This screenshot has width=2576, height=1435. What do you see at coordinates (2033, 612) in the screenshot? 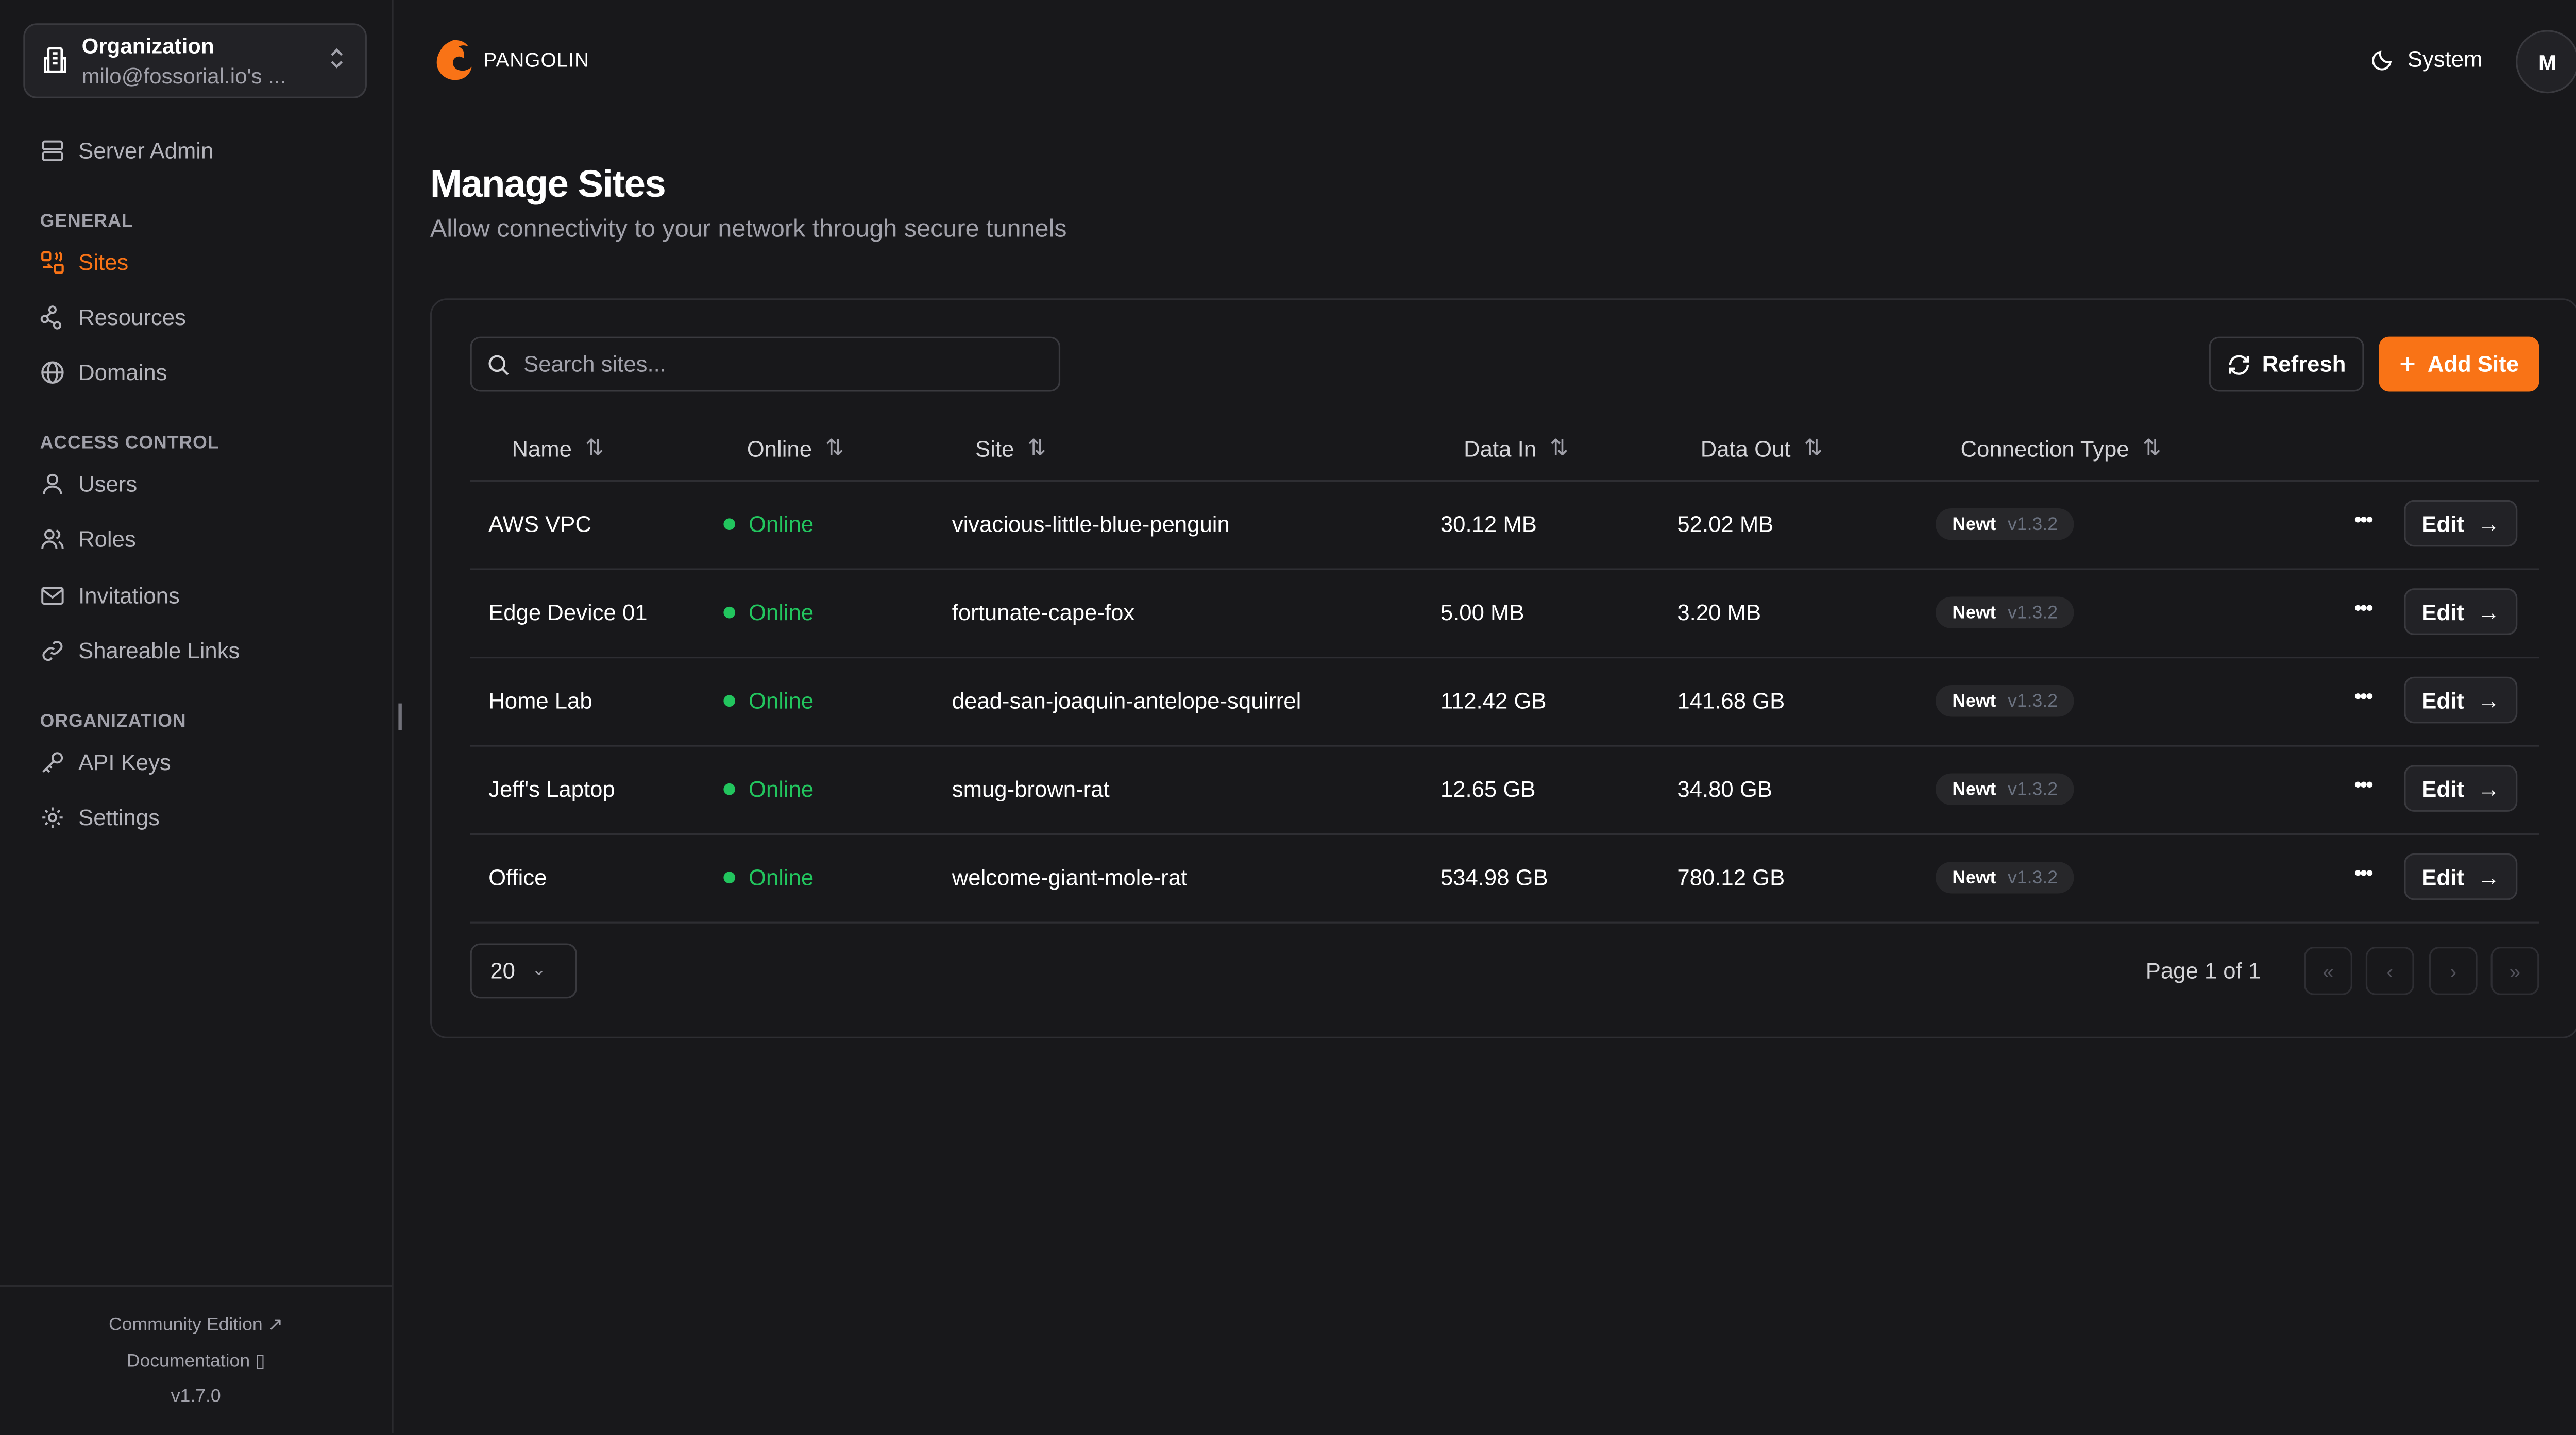
I see `connection-version: v1.3.2` at bounding box center [2033, 612].